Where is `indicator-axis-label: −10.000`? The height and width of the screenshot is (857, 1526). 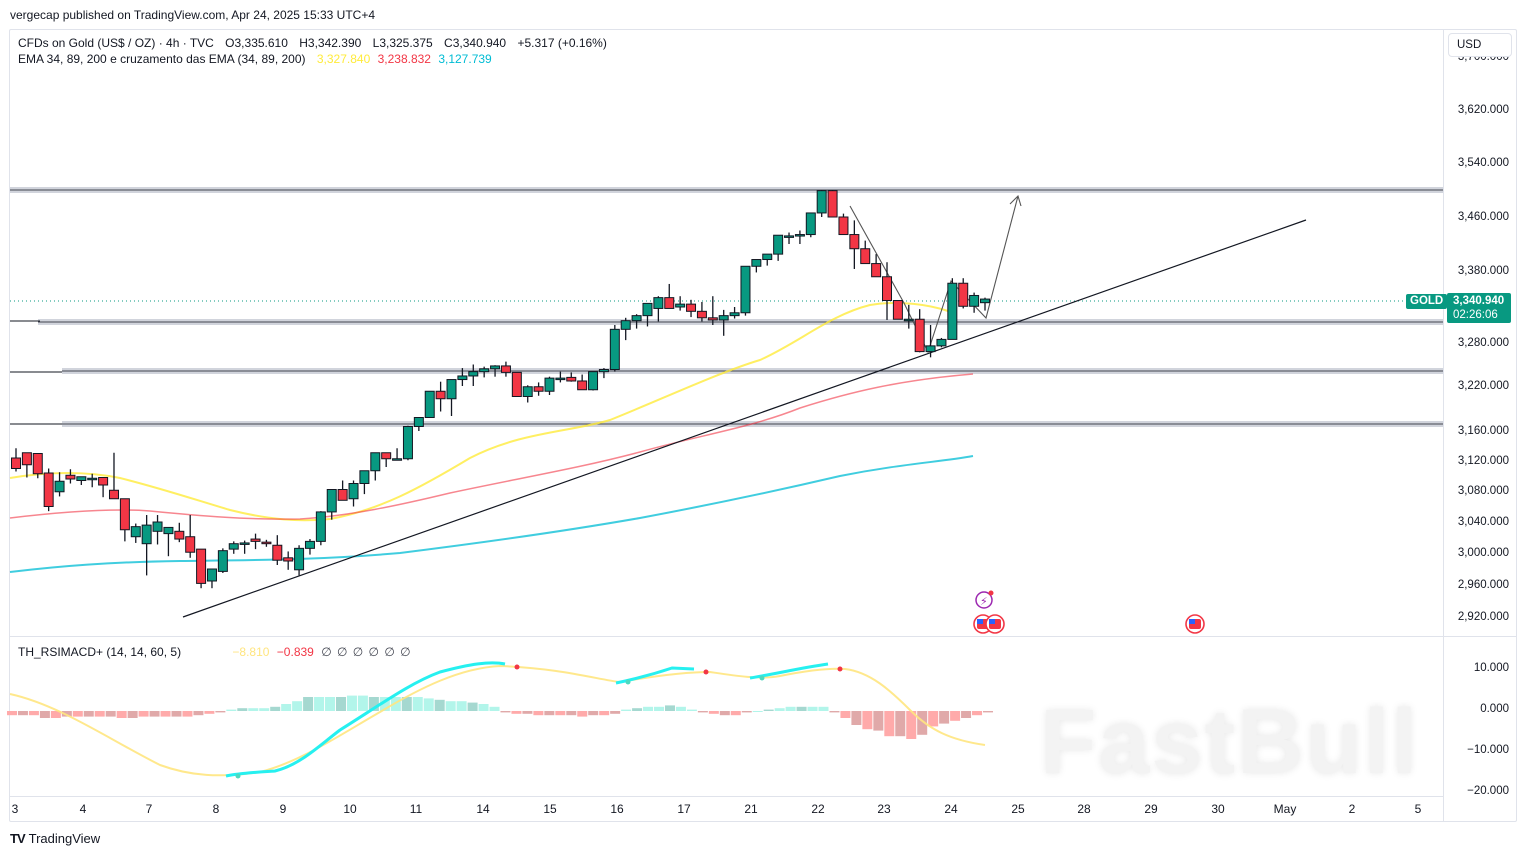
indicator-axis-label: −10.000 is located at coordinates (1488, 750).